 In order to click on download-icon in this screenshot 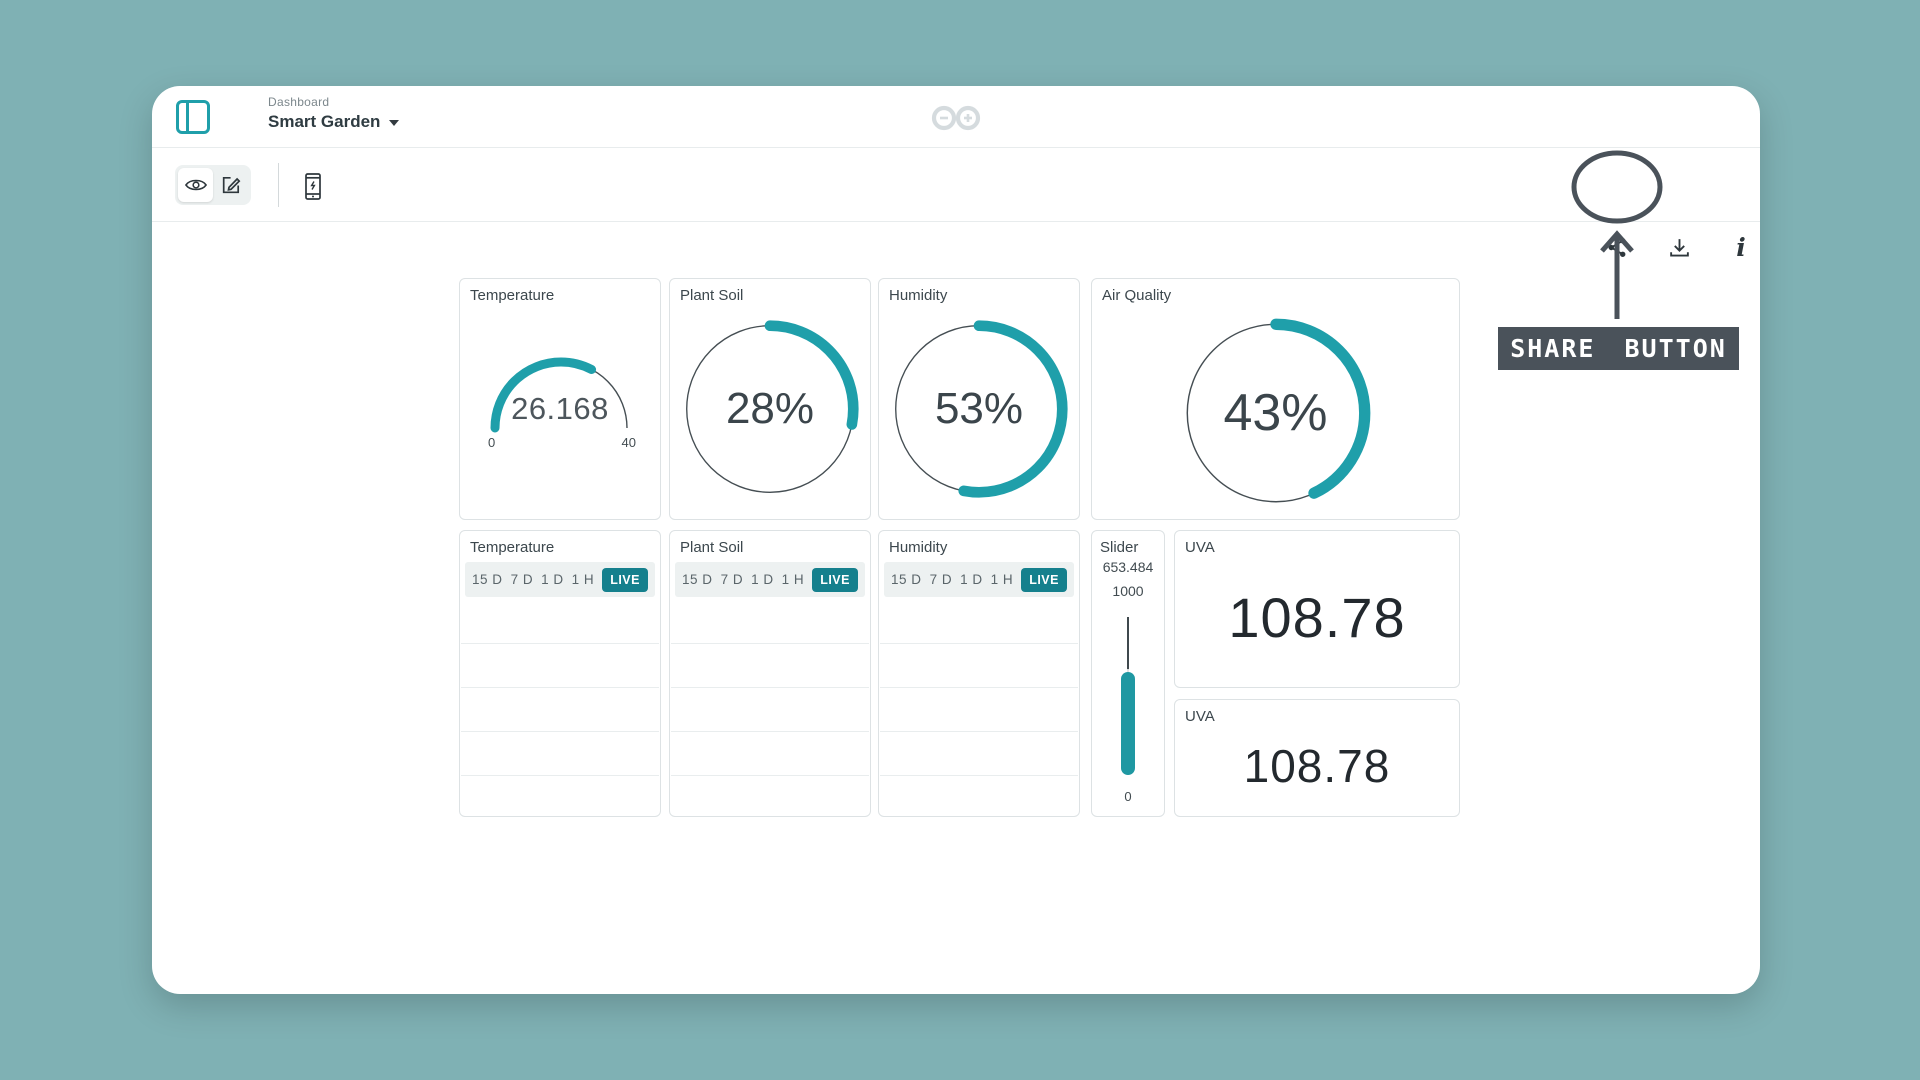, I will do `click(1679, 247)`.